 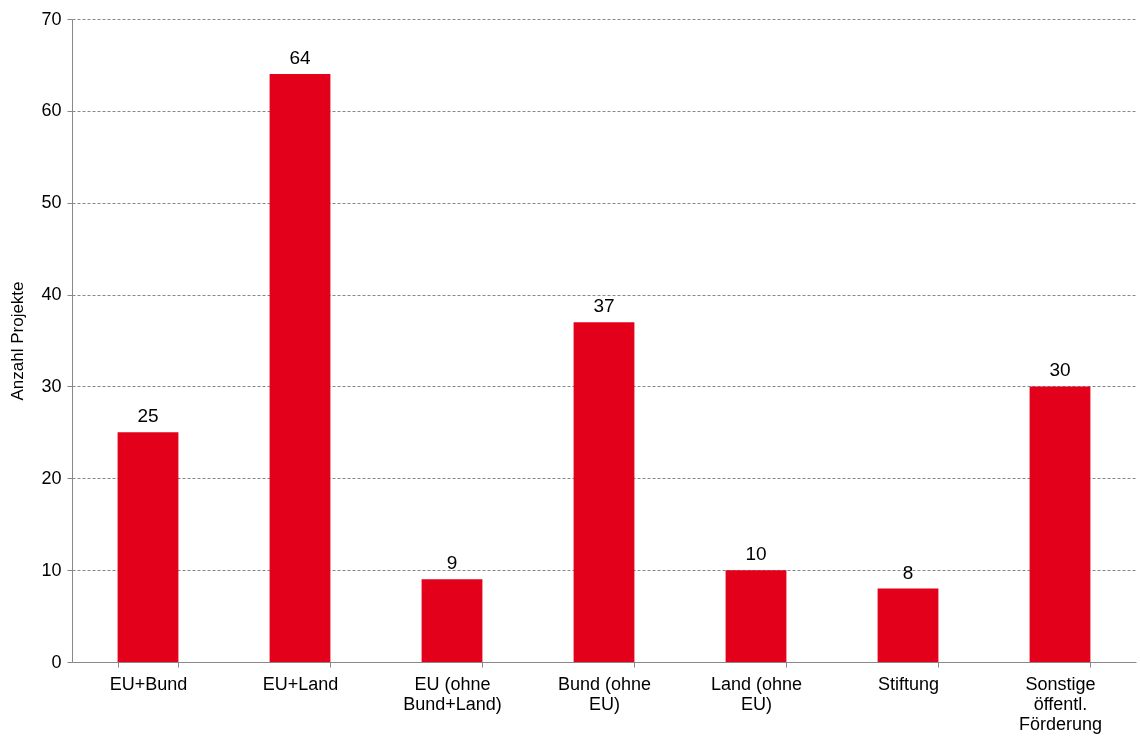 I want to click on data-label: 9, so click(x=452, y=563).